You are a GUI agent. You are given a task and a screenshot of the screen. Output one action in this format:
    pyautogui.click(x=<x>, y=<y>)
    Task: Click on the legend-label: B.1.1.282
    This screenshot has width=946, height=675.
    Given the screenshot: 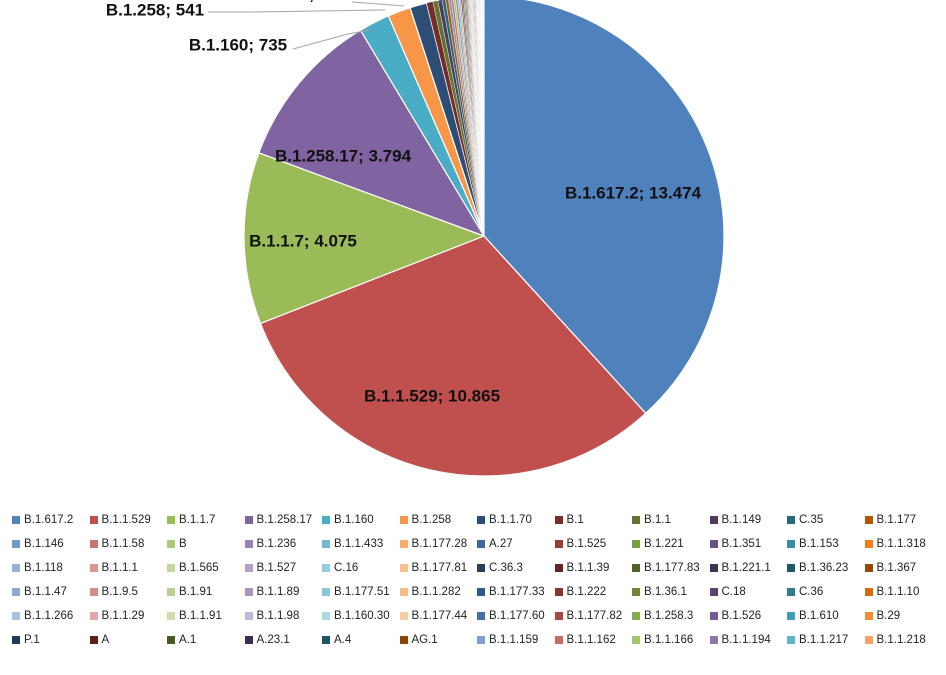 What is the action you would take?
    pyautogui.click(x=436, y=591)
    